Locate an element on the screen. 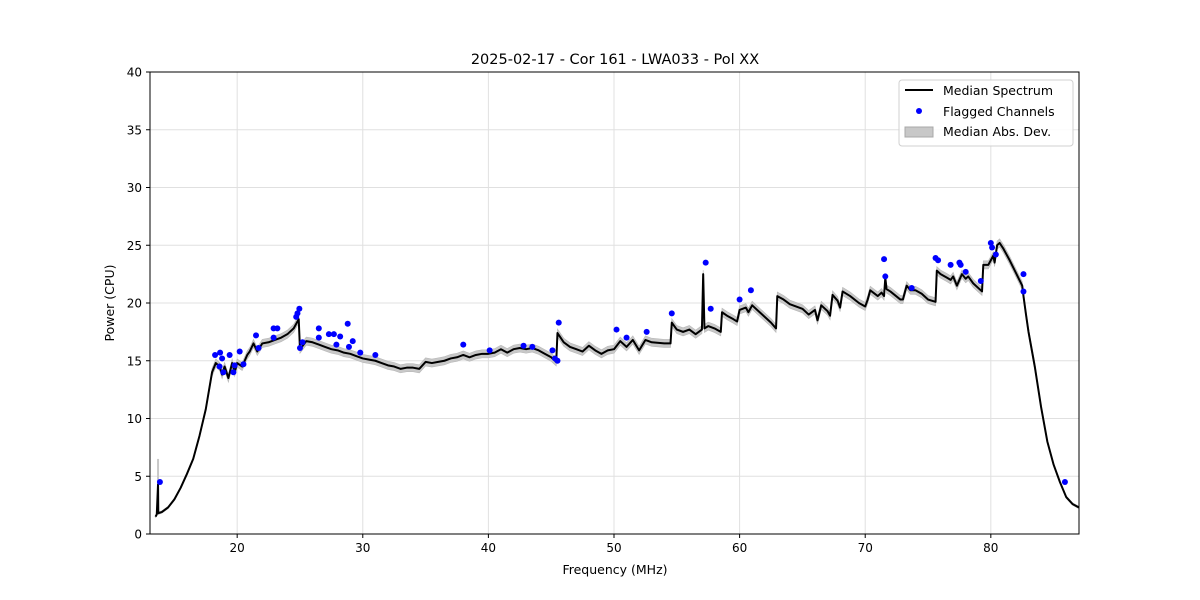  x-tick-label: 20 is located at coordinates (237, 548).